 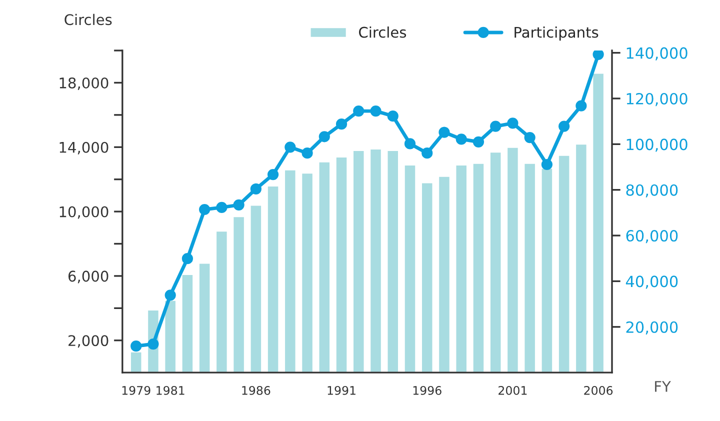 I want to click on y-tick-label: 6,000, so click(x=88, y=277).